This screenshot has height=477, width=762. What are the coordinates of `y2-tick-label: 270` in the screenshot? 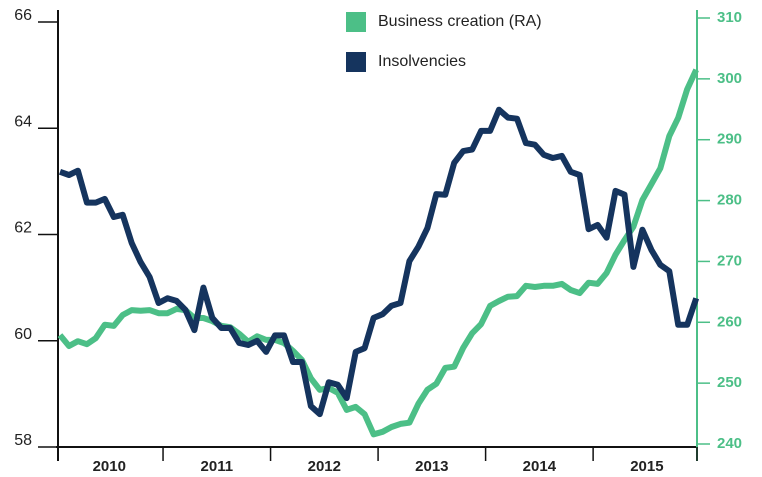 It's located at (729, 260).